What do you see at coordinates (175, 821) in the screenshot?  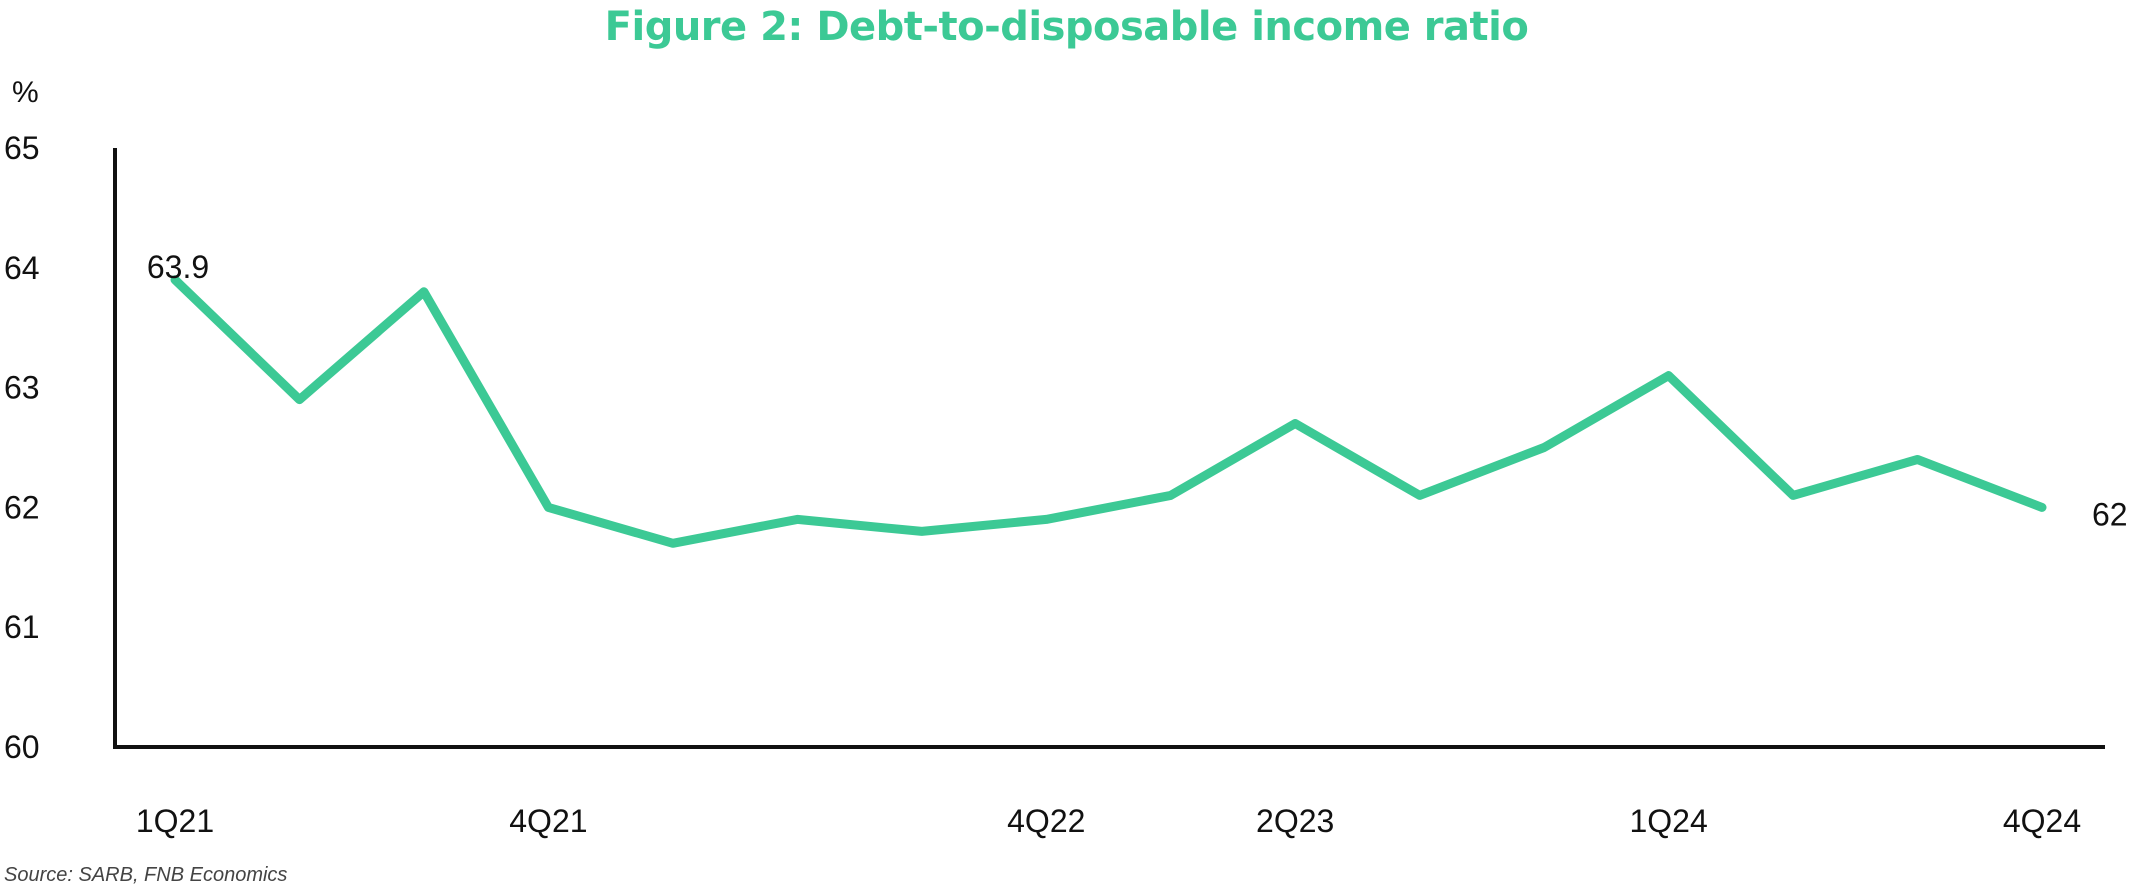 I see `x-tick-label: 1Q21` at bounding box center [175, 821].